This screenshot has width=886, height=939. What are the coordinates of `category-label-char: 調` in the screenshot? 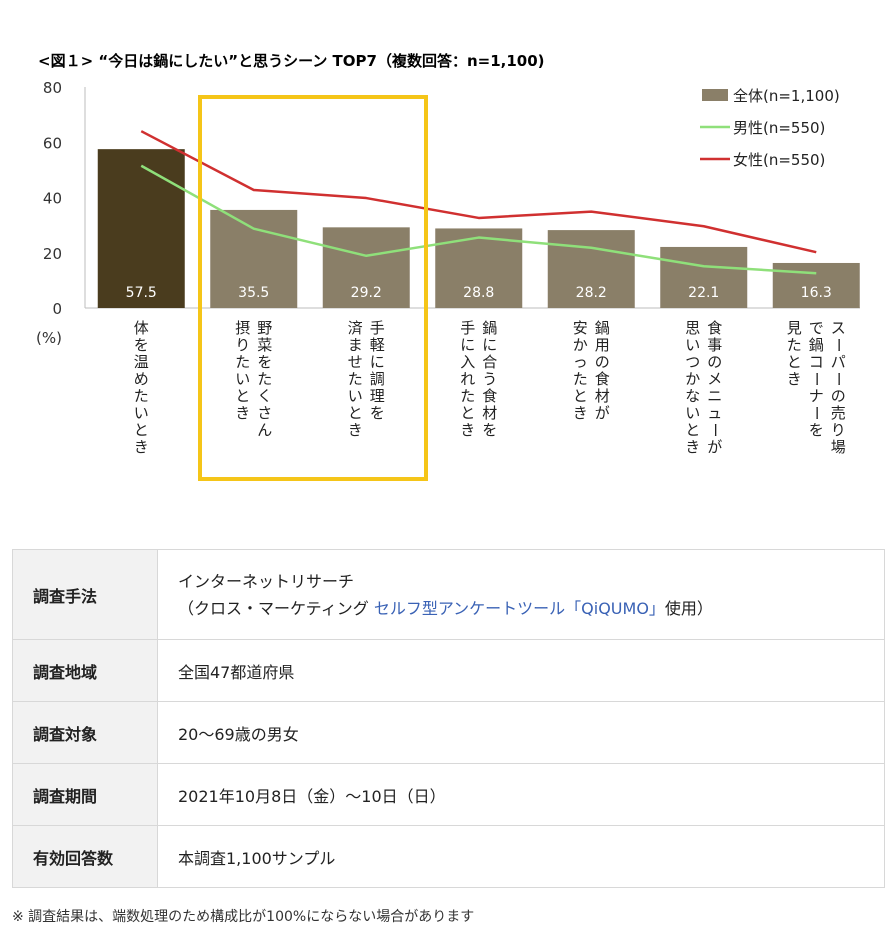 It's located at (377, 379).